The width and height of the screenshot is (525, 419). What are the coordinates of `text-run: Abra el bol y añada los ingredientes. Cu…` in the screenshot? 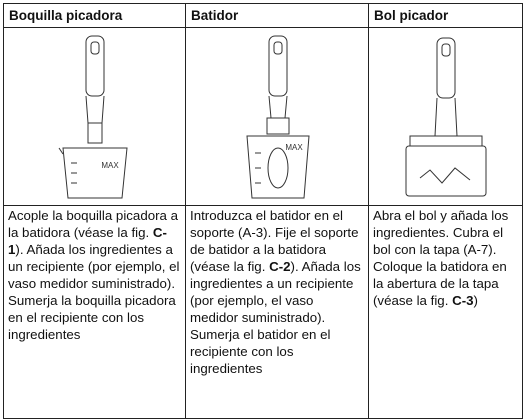 It's located at (441, 258).